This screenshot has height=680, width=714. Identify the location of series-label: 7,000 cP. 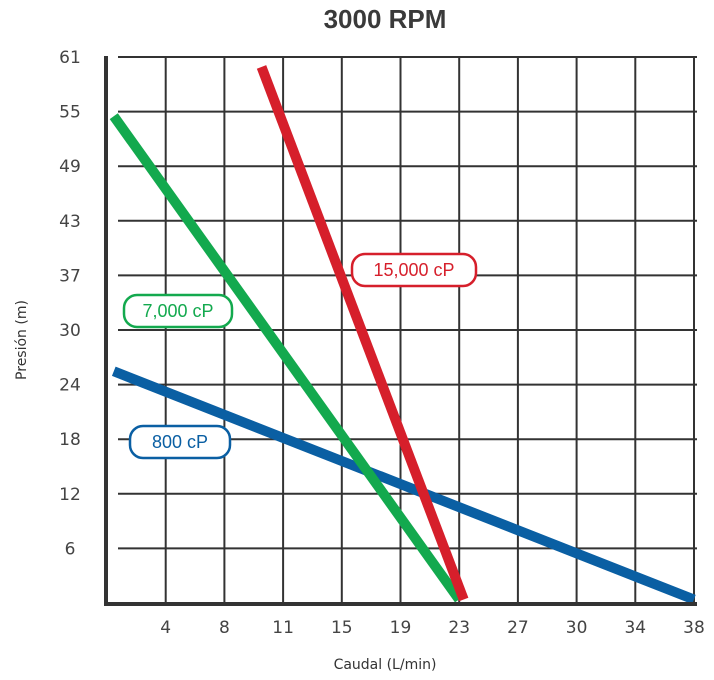
(178, 311).